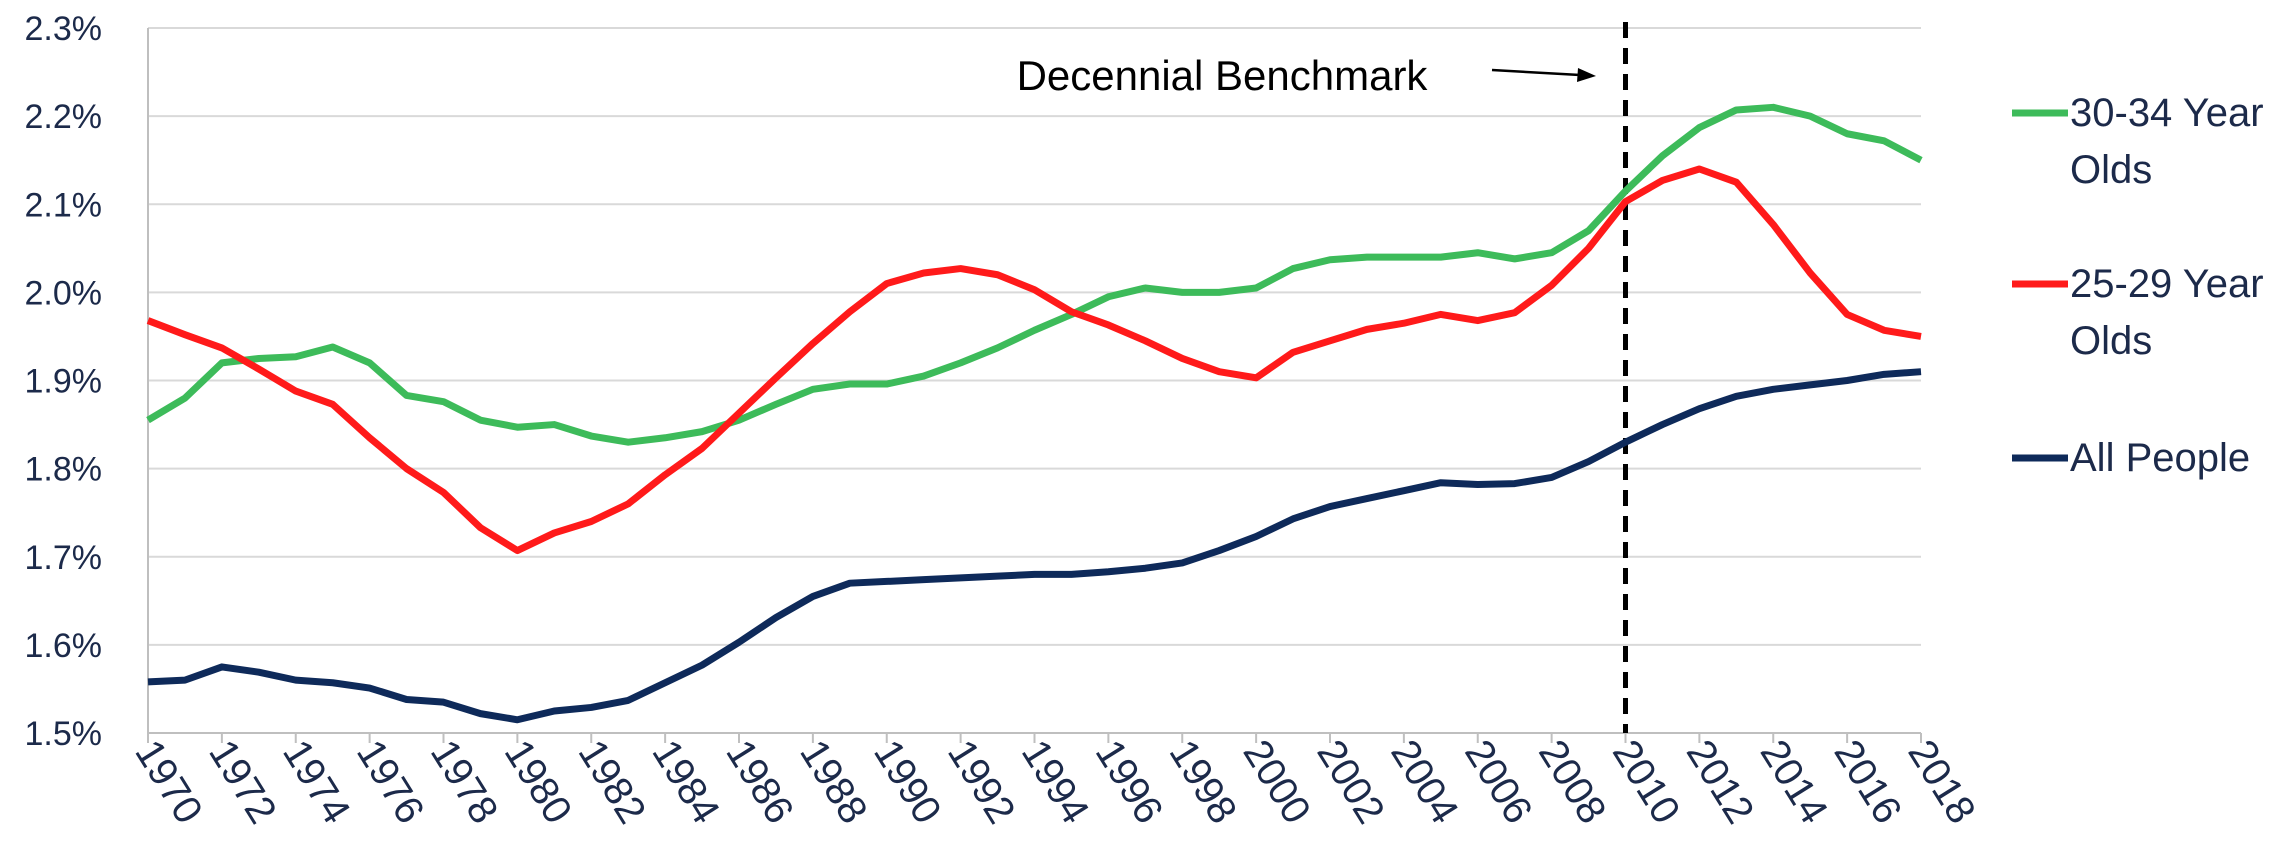 This screenshot has width=2282, height=857. I want to click on x-tick-label: 1986, so click(759, 781).